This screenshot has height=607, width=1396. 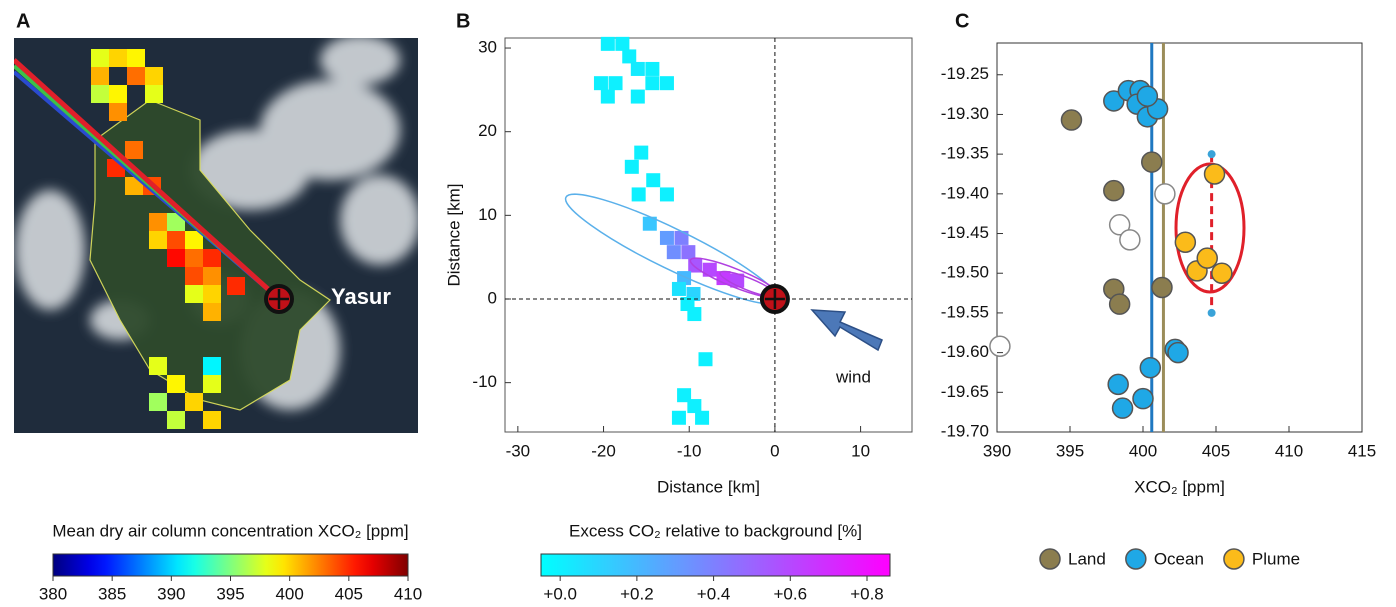 What do you see at coordinates (171, 593) in the screenshot?
I see `colorbar-tick-label: 390` at bounding box center [171, 593].